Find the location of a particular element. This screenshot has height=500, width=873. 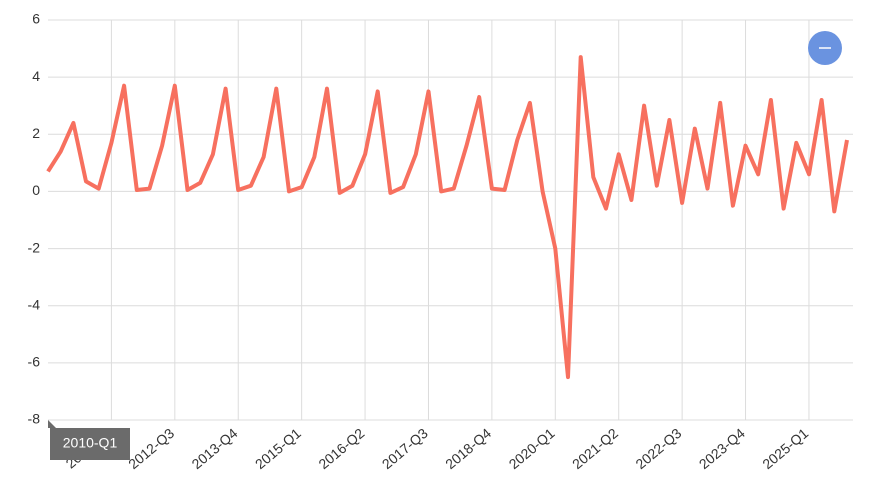

pointer-label: 2010-Q1 is located at coordinates (90, 443).